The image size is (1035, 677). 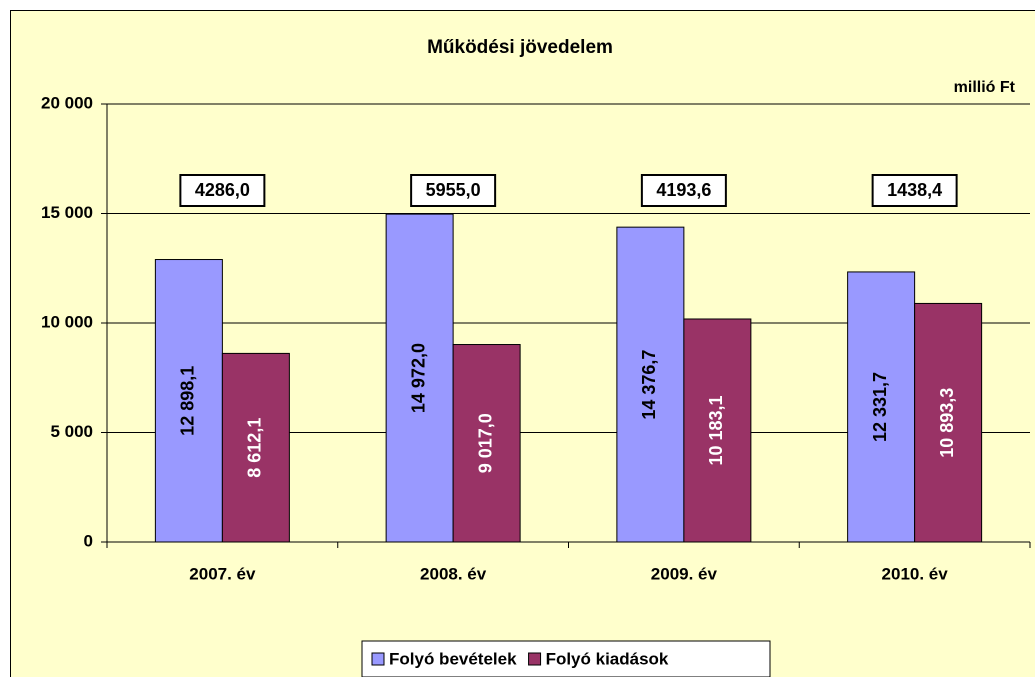 What do you see at coordinates (222, 573) in the screenshot?
I see `x-tick-label: 2007. év` at bounding box center [222, 573].